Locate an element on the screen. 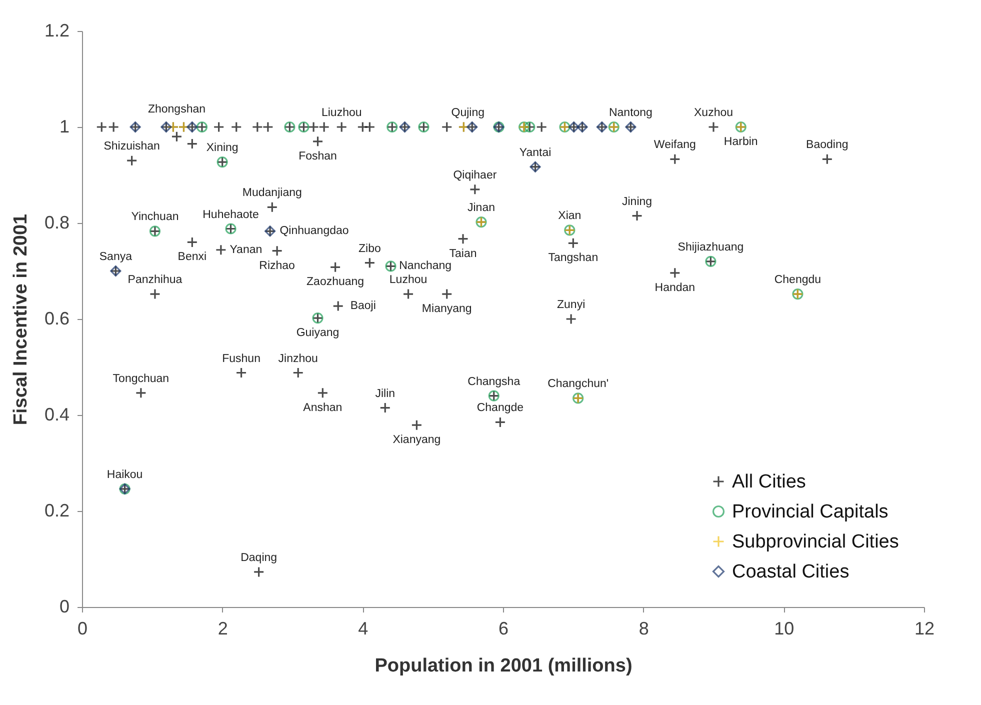 This screenshot has width=981, height=705. annotation: Baoding is located at coordinates (827, 145).